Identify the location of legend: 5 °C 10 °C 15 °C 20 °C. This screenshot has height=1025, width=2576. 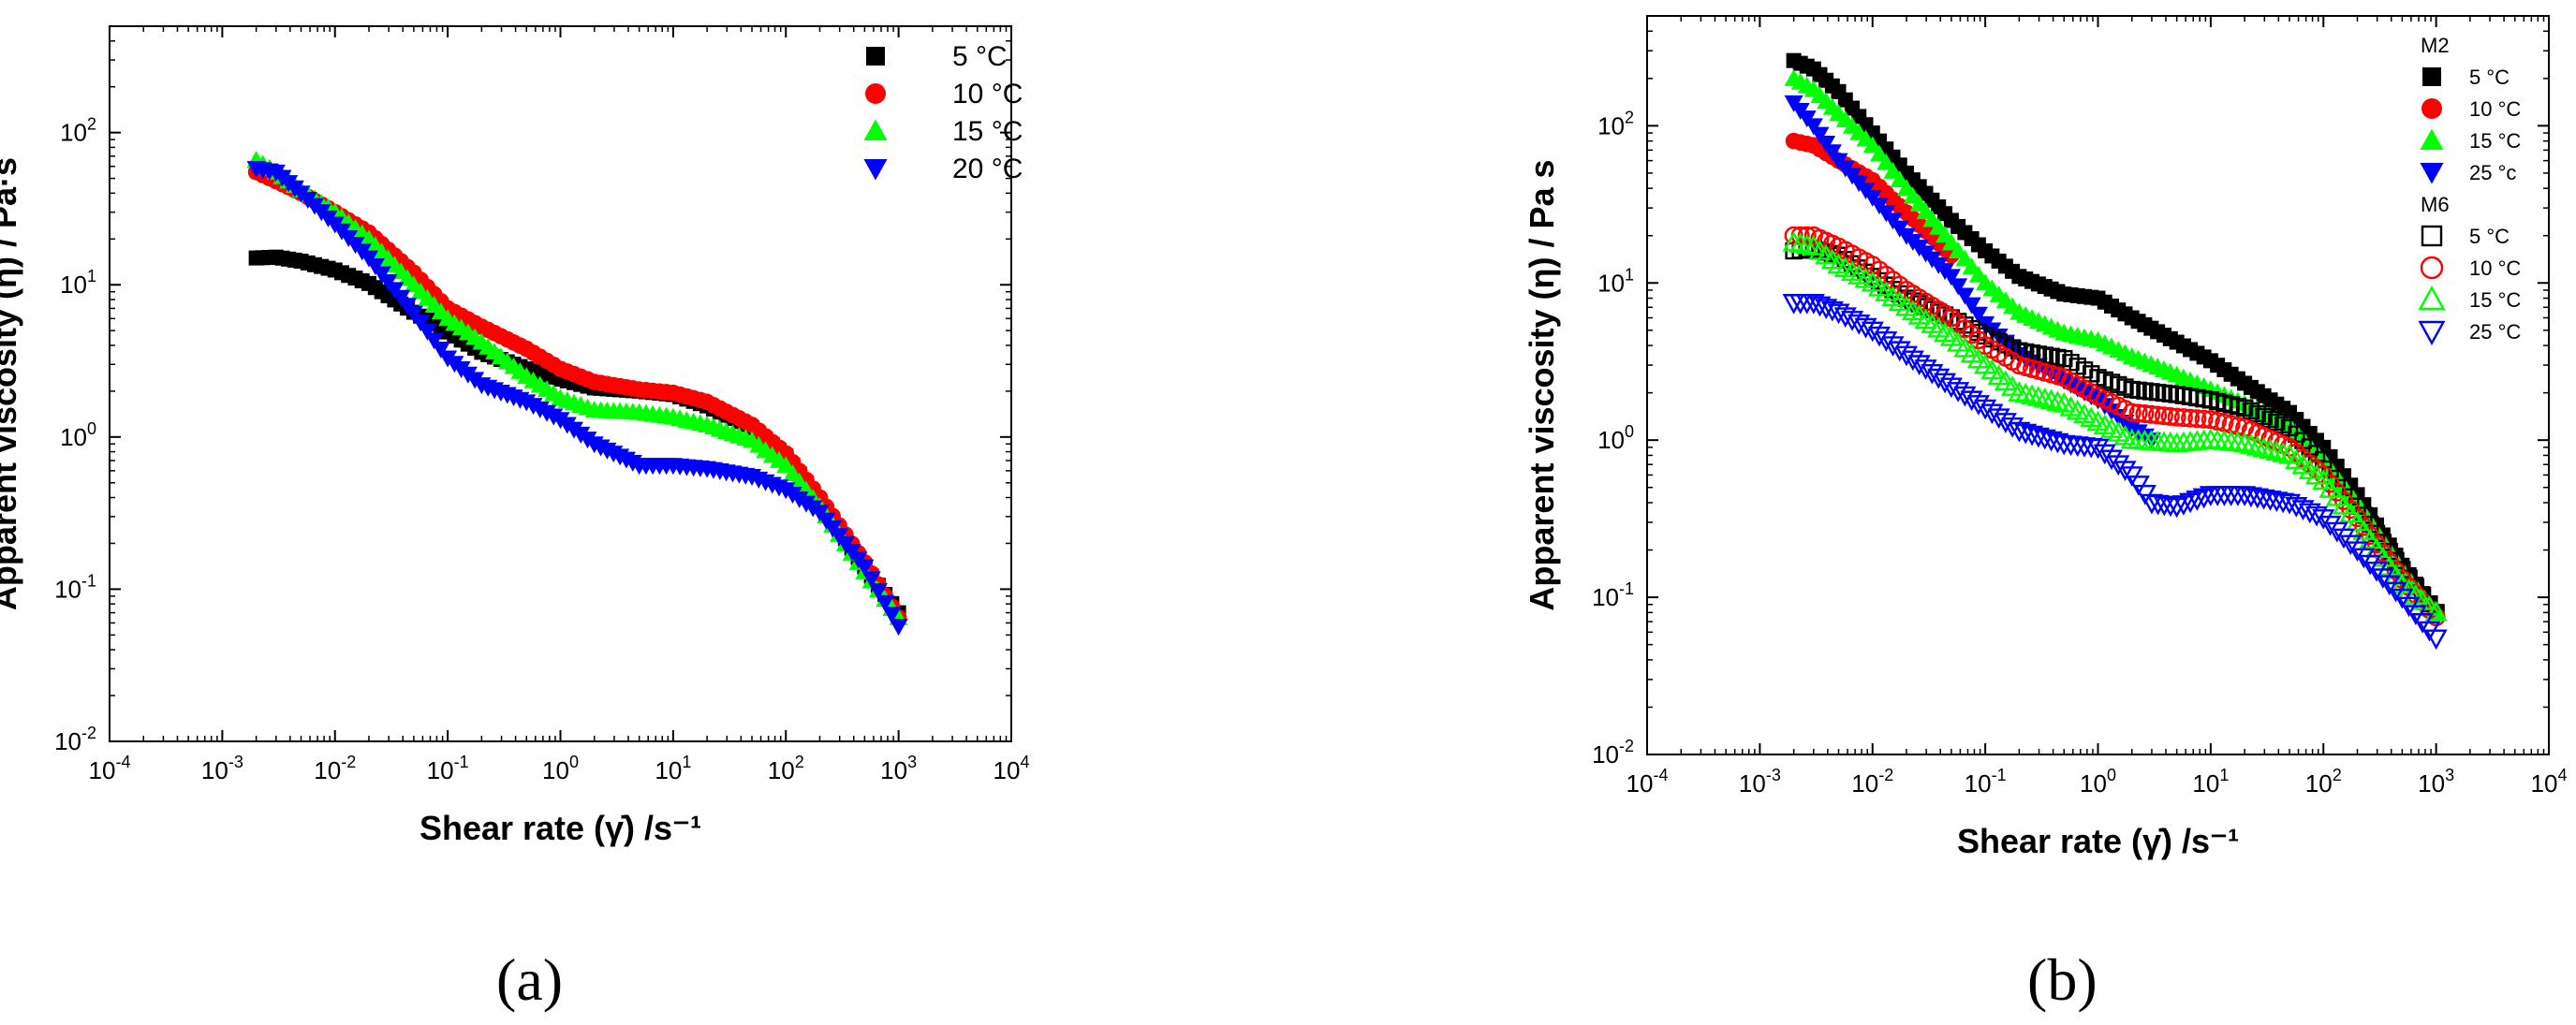
(943, 112).